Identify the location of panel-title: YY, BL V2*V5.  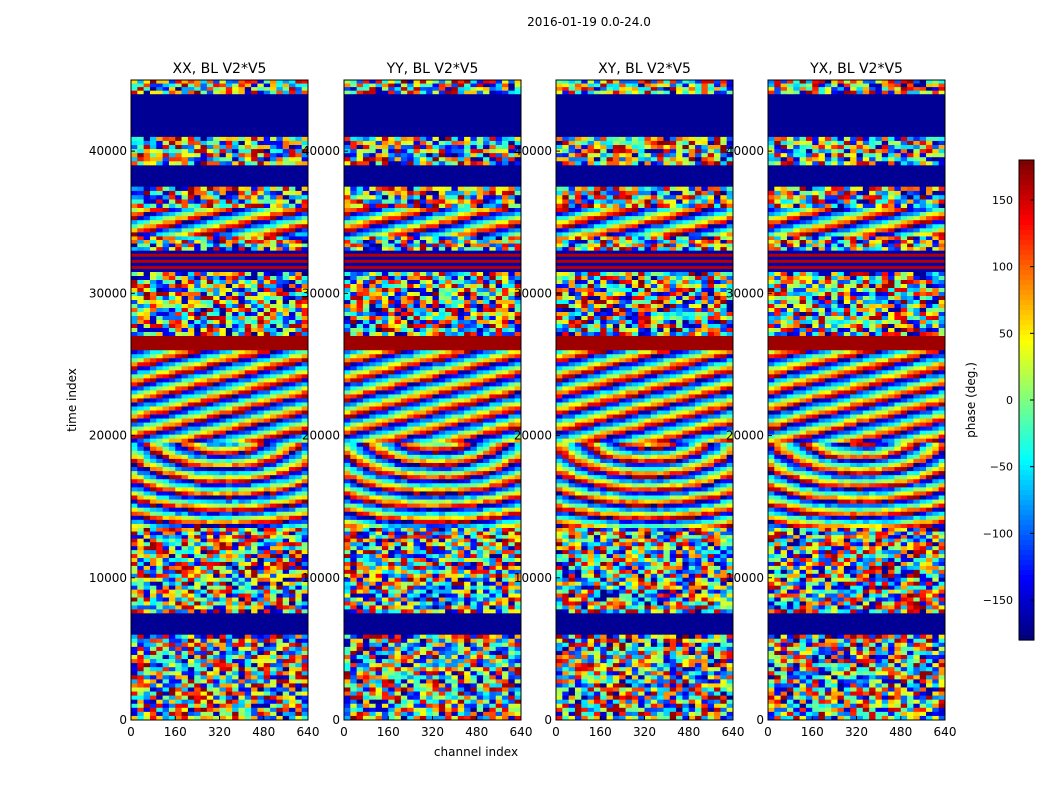
(432, 69).